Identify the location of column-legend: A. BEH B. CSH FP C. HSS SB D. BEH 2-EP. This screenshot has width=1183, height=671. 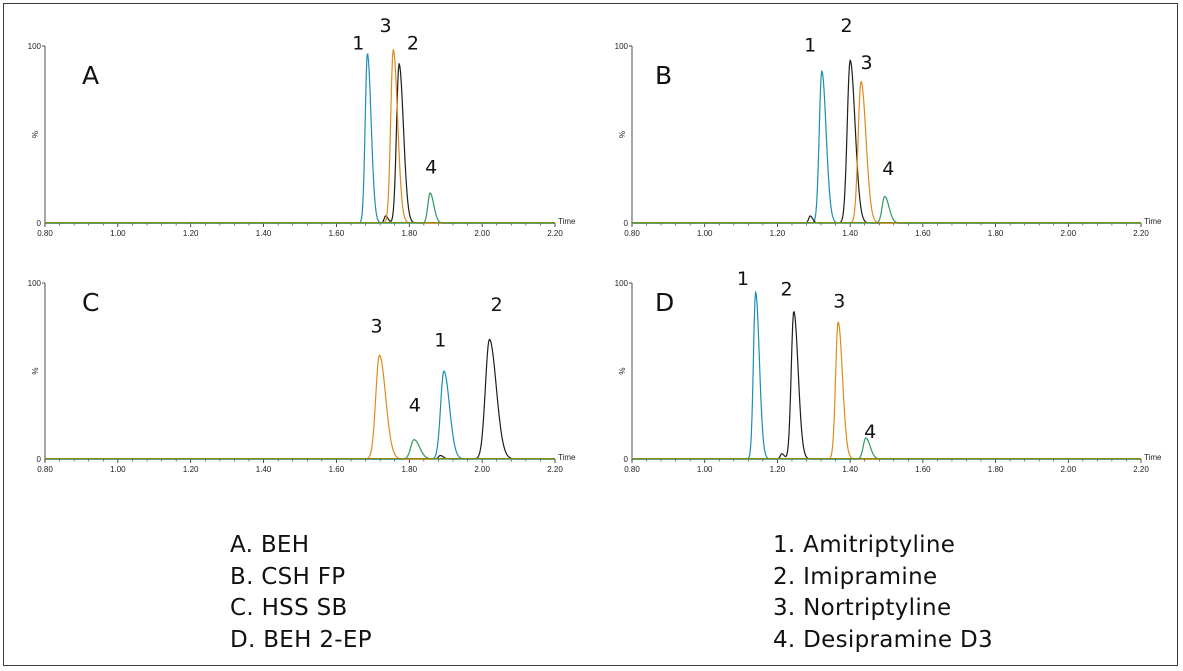
(301, 593).